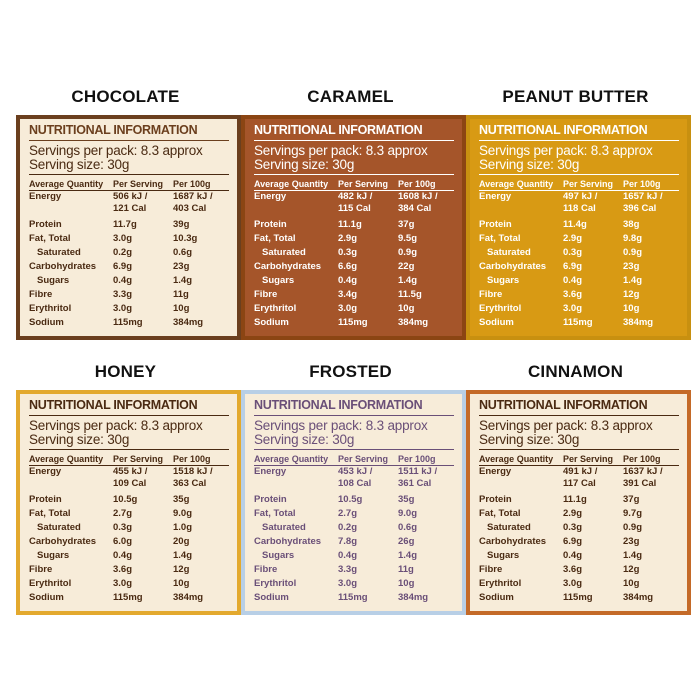  Describe the element at coordinates (631, 541) in the screenshot. I see `value-per-100g: 23g` at that location.